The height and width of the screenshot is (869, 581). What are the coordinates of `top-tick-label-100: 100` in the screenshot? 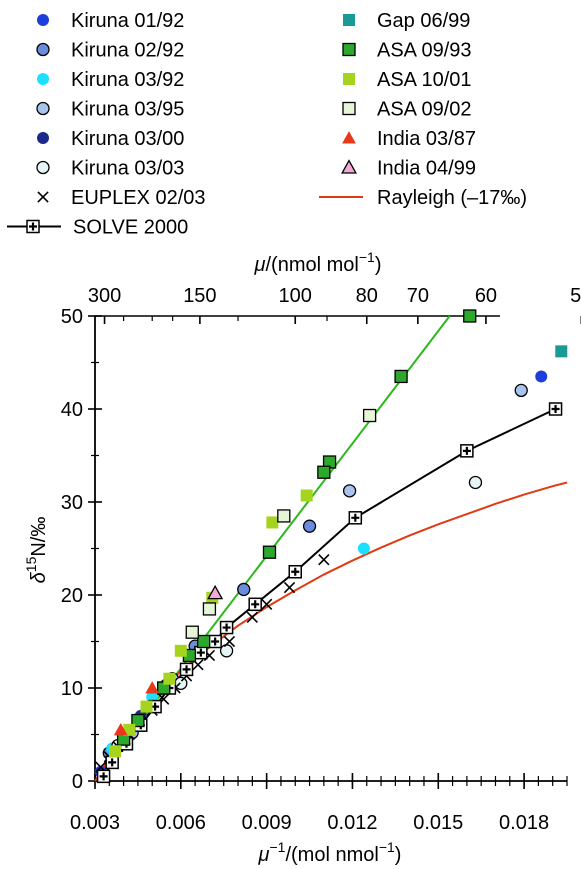 It's located at (295, 296).